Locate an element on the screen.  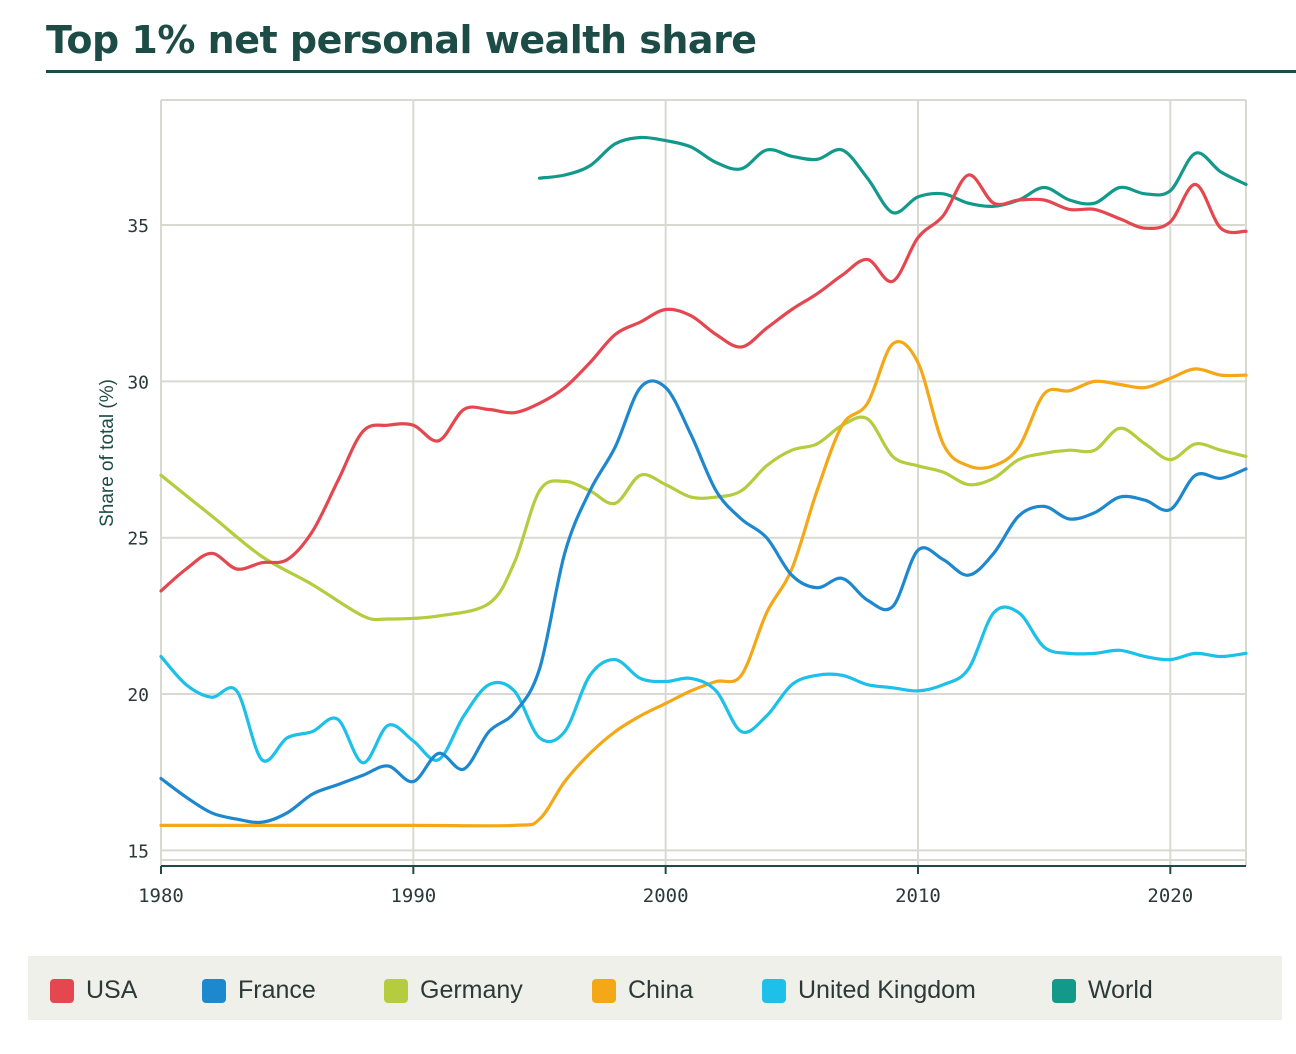
legend-swatch-germany is located at coordinates (396, 990).